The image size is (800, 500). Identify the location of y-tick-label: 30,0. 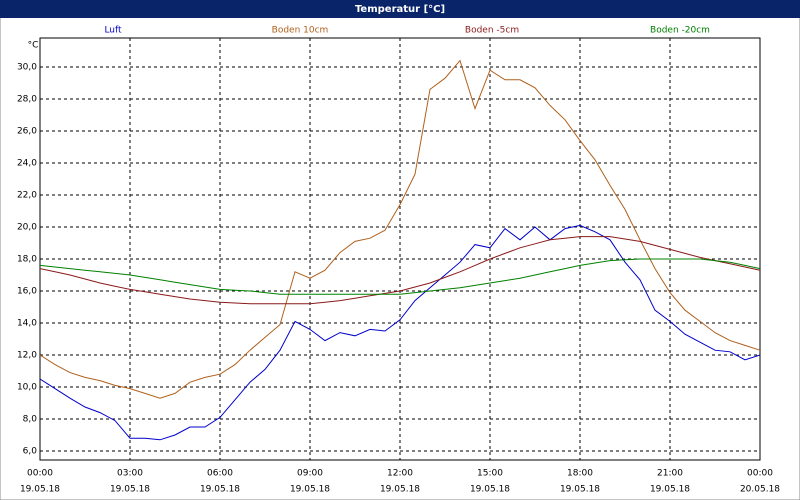
(27, 67).